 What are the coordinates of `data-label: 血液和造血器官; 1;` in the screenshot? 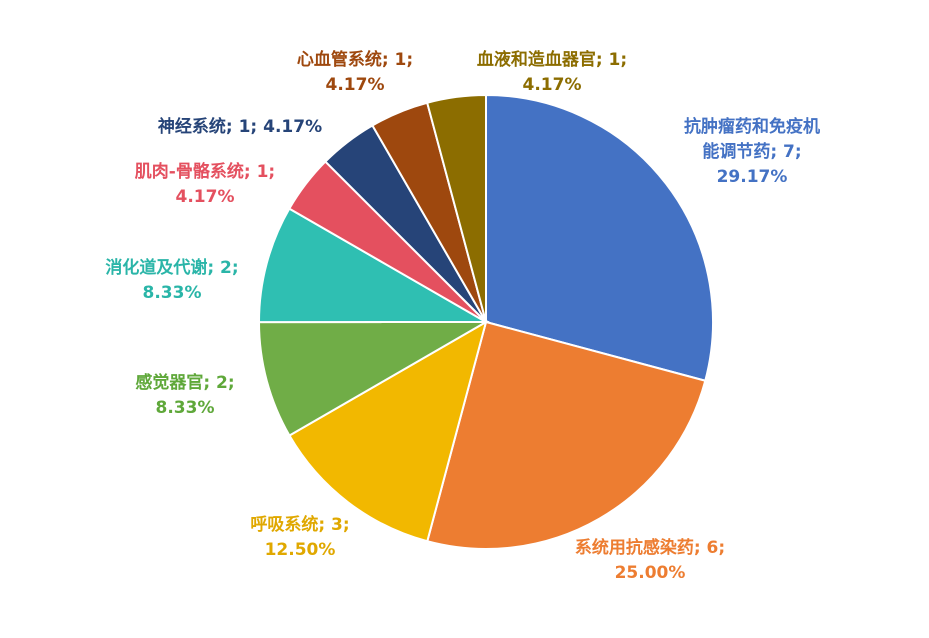 It's located at (552, 59).